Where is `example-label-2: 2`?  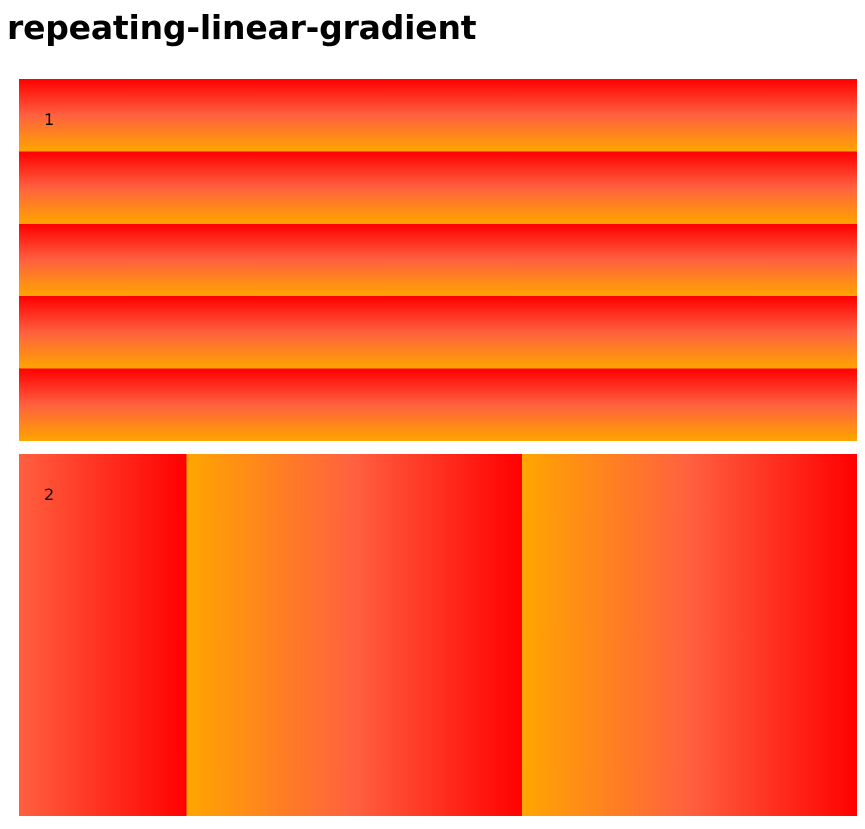
example-label-2: 2 is located at coordinates (49, 494).